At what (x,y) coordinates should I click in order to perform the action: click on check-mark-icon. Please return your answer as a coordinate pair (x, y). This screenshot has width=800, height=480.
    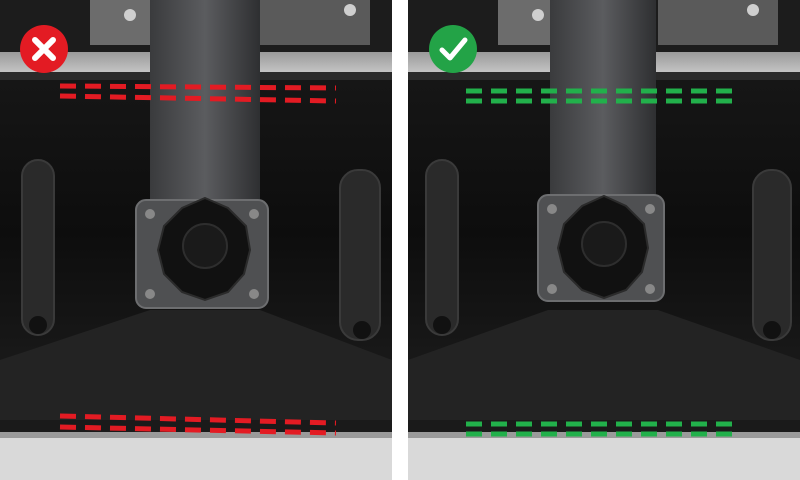
    Looking at the image, I should click on (453, 49).